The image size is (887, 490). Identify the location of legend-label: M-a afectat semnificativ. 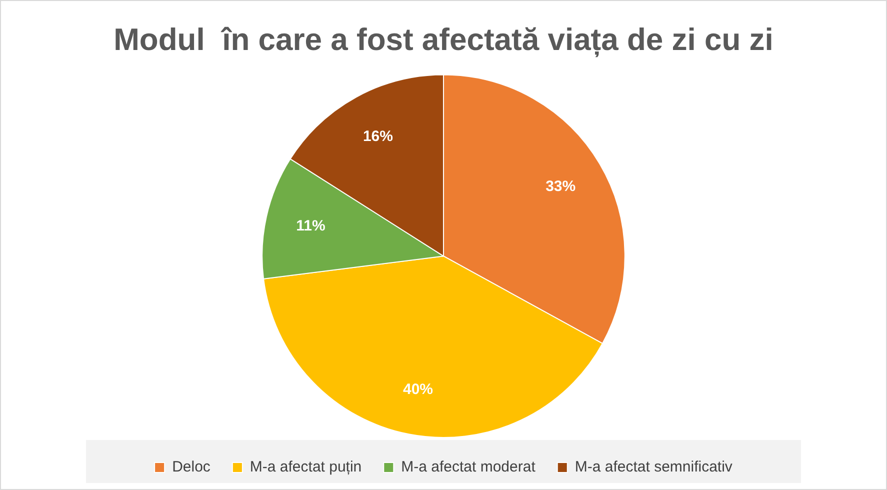
(653, 467).